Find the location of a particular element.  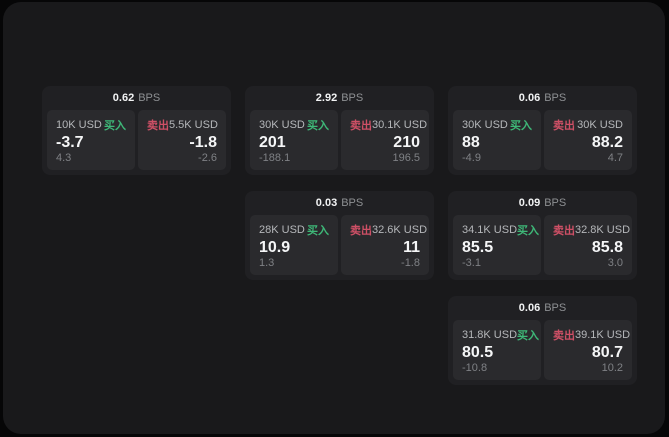

bps-value: 0.03 is located at coordinates (326, 203).